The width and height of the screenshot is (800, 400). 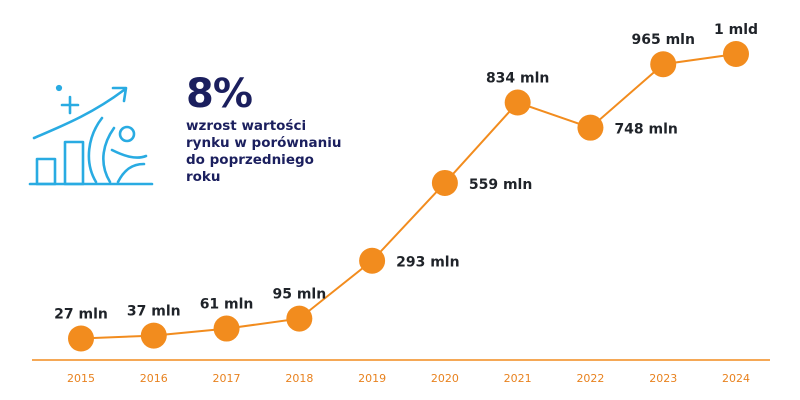 What do you see at coordinates (299, 318) in the screenshot?
I see `data-point-2018` at bounding box center [299, 318].